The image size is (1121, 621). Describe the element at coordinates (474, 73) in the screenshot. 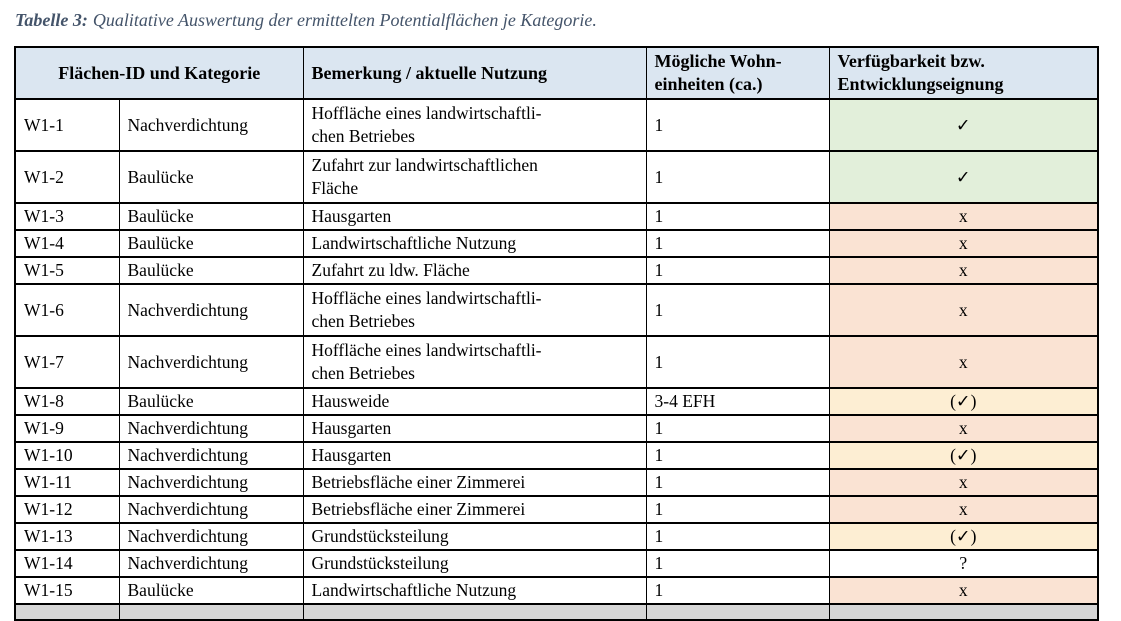

I see `header-bemerkung: Bemerkung / aktuelle Nutzung` at that location.